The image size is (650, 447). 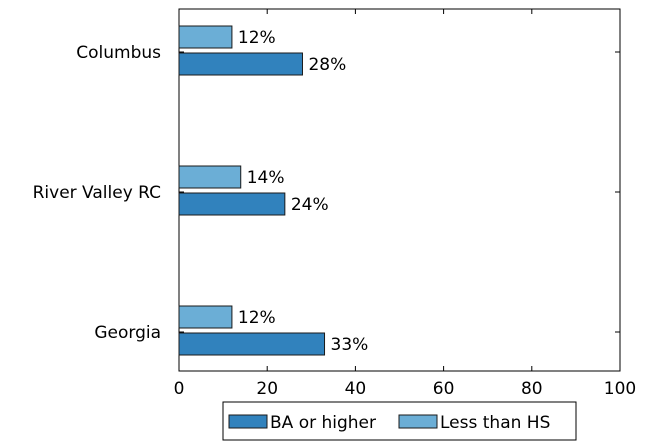 I want to click on legend-label: BA or higher, so click(x=323, y=423).